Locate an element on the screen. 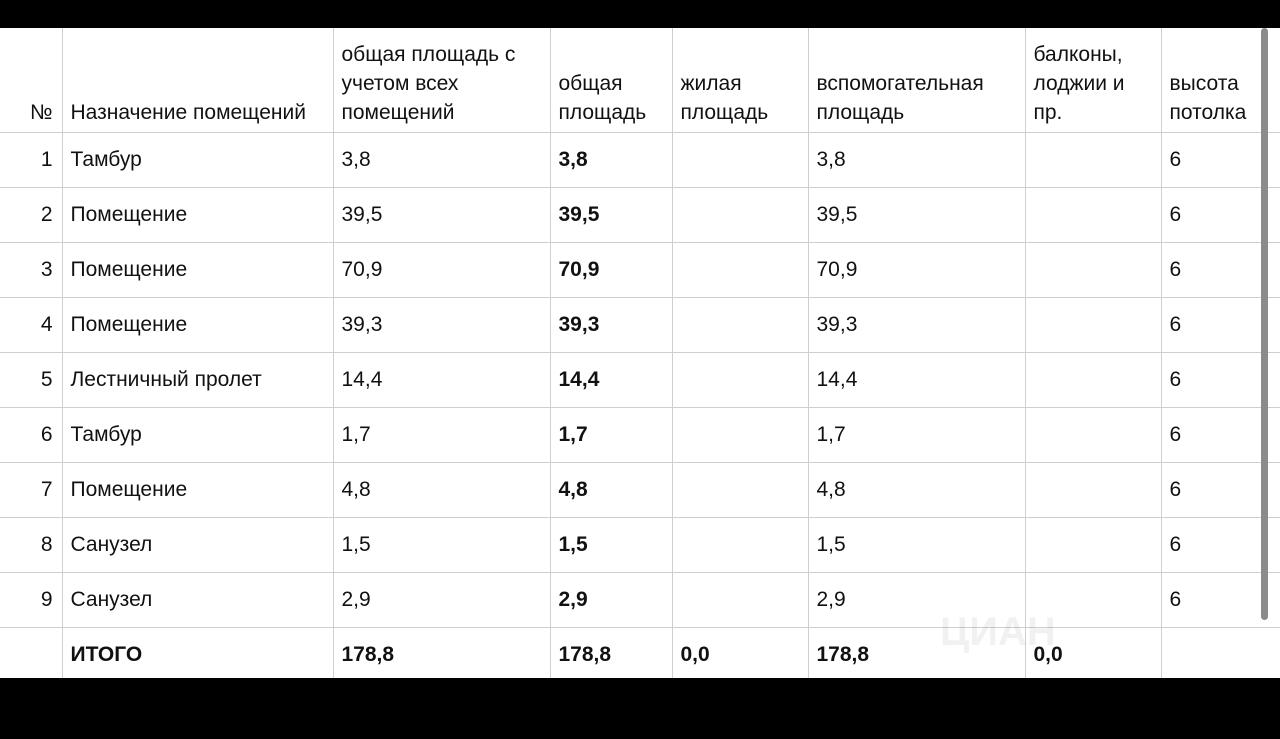  cell-total: 1,7 is located at coordinates (611, 435).